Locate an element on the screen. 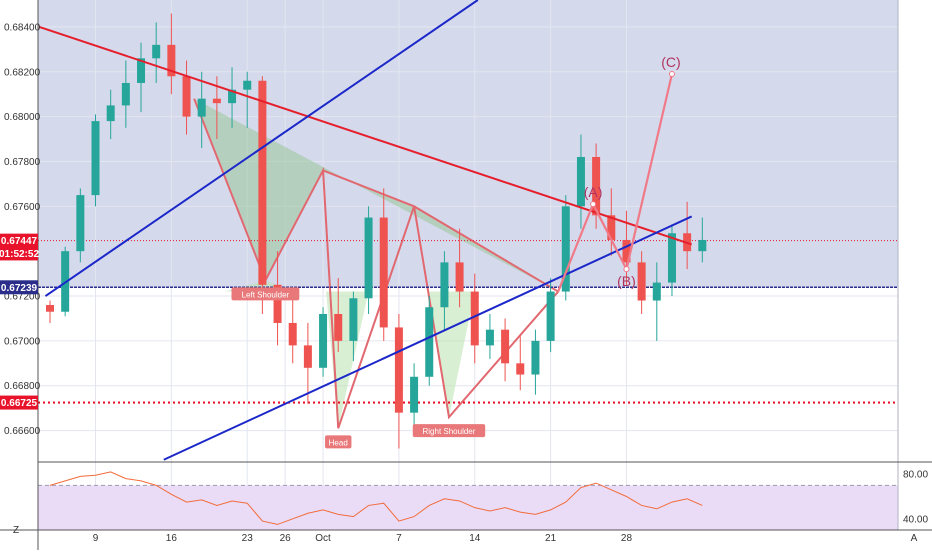  auto-scale-label: A is located at coordinates (914, 538).